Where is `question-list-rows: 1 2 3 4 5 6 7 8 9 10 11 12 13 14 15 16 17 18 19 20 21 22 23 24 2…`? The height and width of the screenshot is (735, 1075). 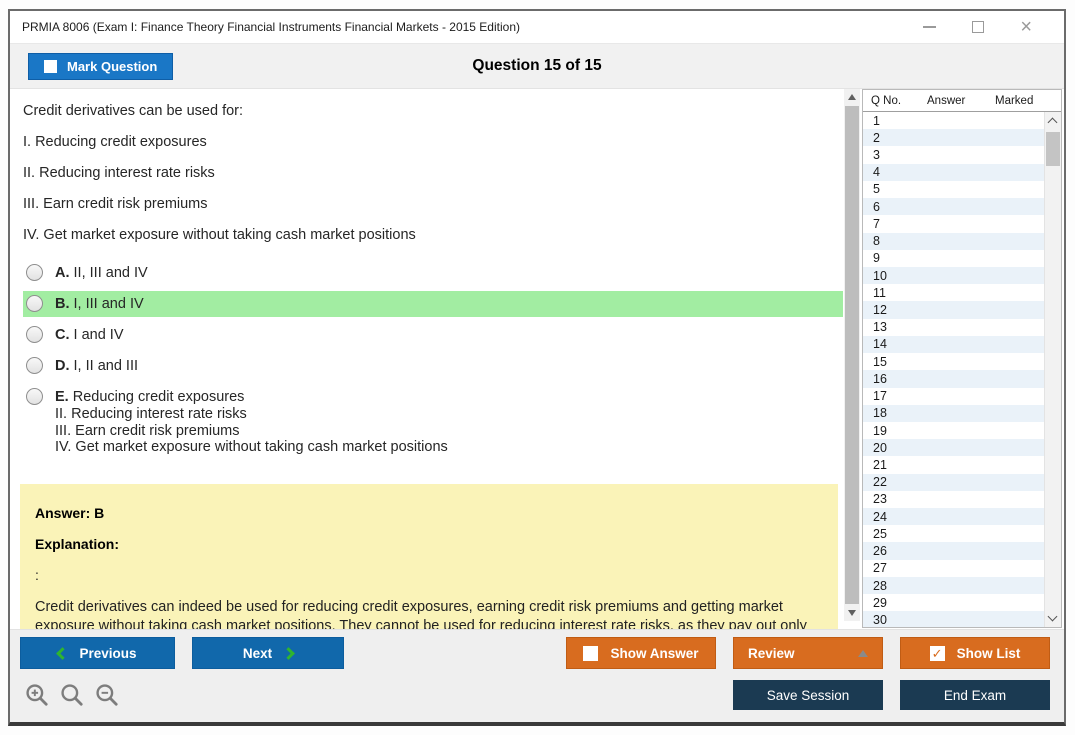
question-list-rows: 1 2 3 4 5 6 7 8 9 10 11 12 13 14 15 16 17 18 19 20 21 22 23 24 2… is located at coordinates (953, 369).